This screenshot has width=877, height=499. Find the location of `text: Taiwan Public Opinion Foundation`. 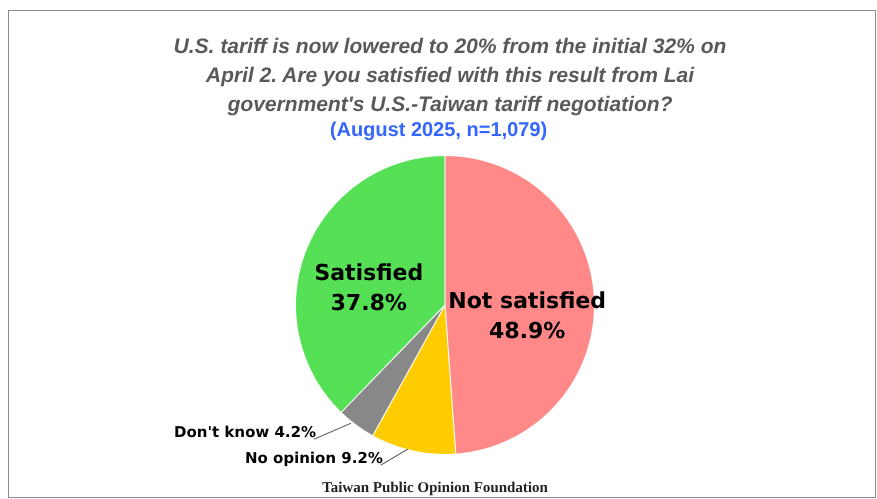

text: Taiwan Public Opinion Foundation is located at coordinates (435, 488).